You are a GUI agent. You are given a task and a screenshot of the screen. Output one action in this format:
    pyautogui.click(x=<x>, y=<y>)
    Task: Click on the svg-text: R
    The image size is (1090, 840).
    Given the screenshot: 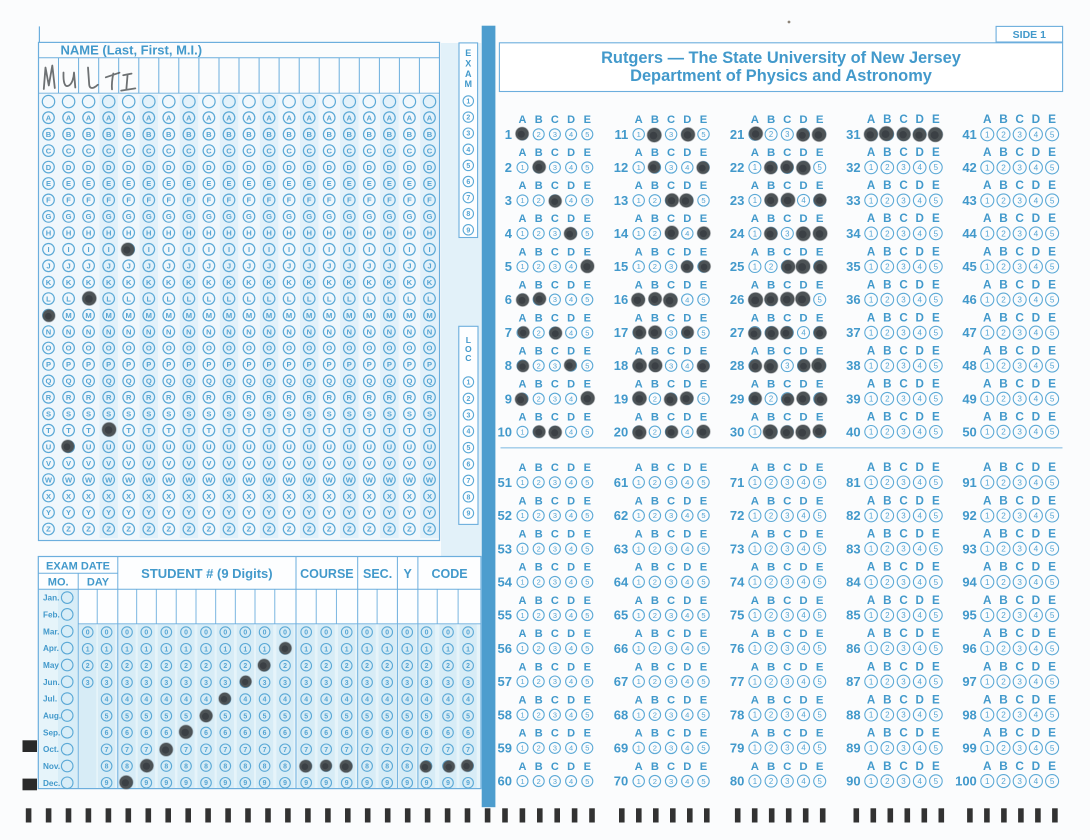 What is the action you would take?
    pyautogui.click(x=129, y=397)
    